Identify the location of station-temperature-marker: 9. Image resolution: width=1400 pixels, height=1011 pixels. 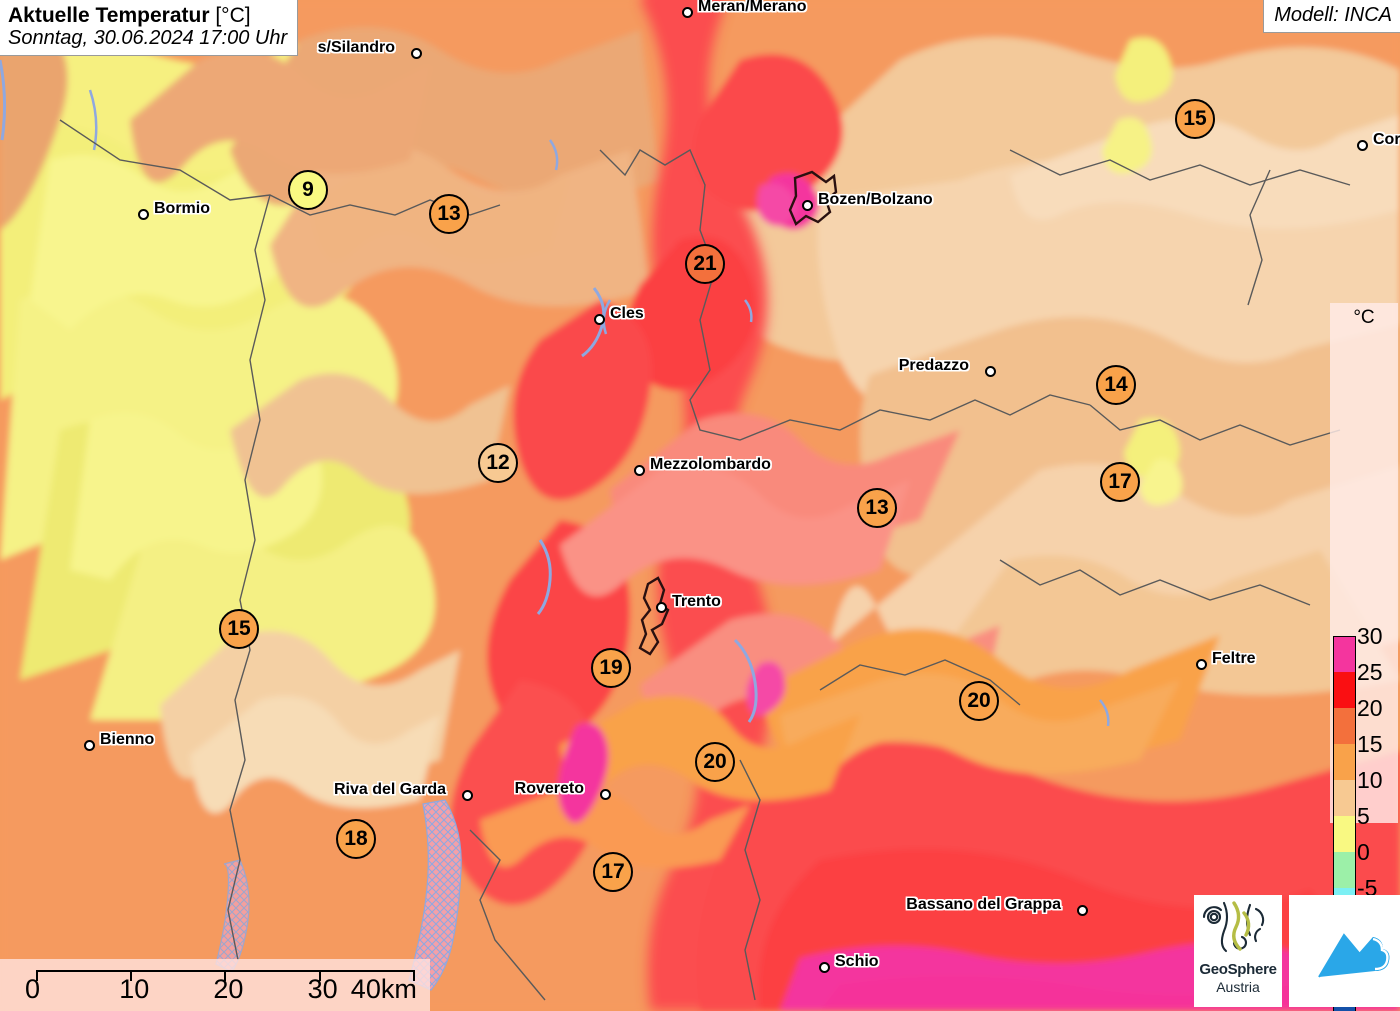
(308, 190).